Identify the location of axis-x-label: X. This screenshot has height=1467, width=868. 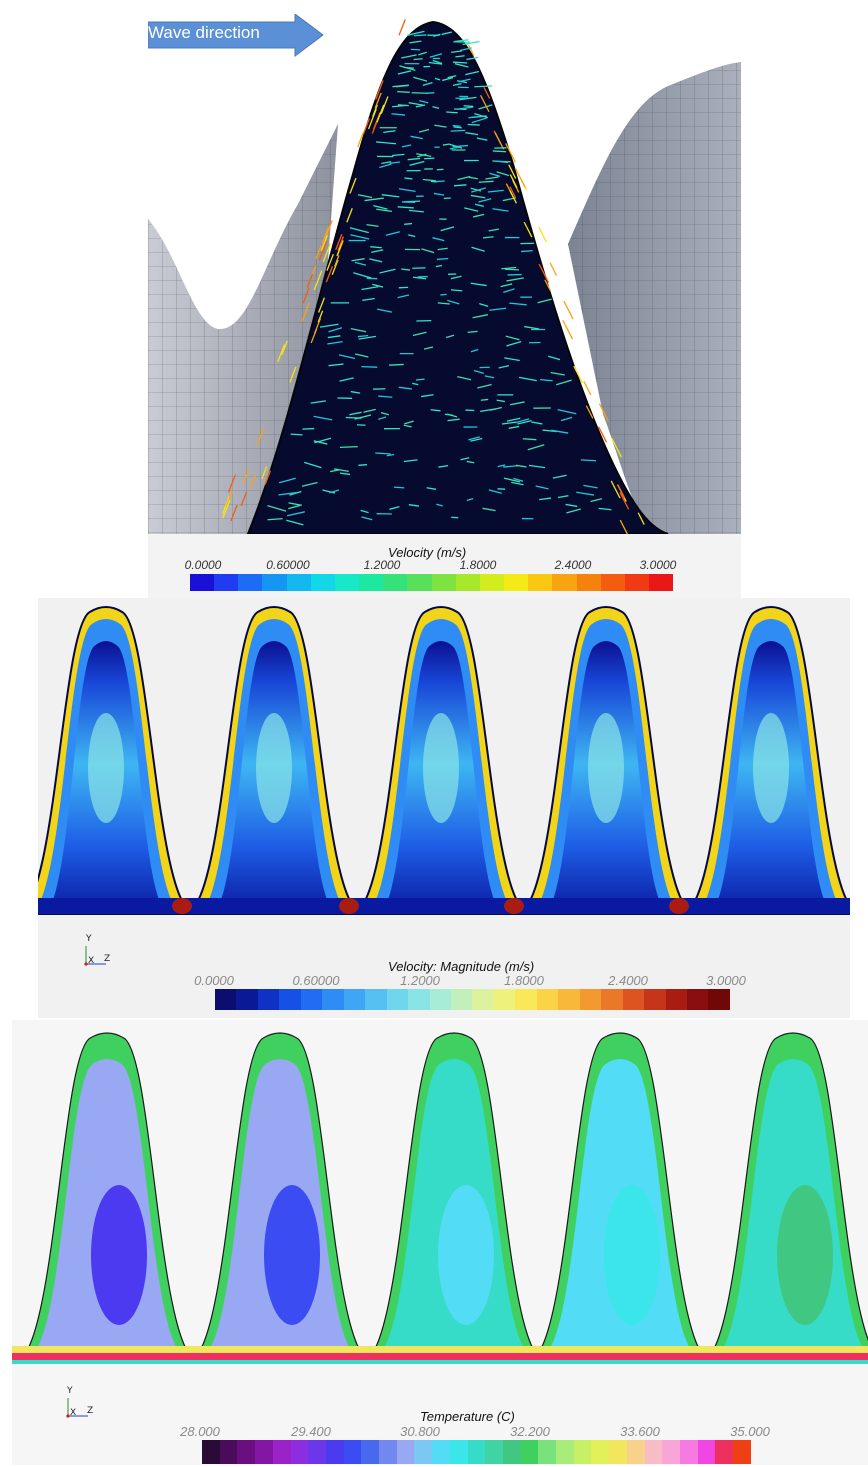
(73, 1413).